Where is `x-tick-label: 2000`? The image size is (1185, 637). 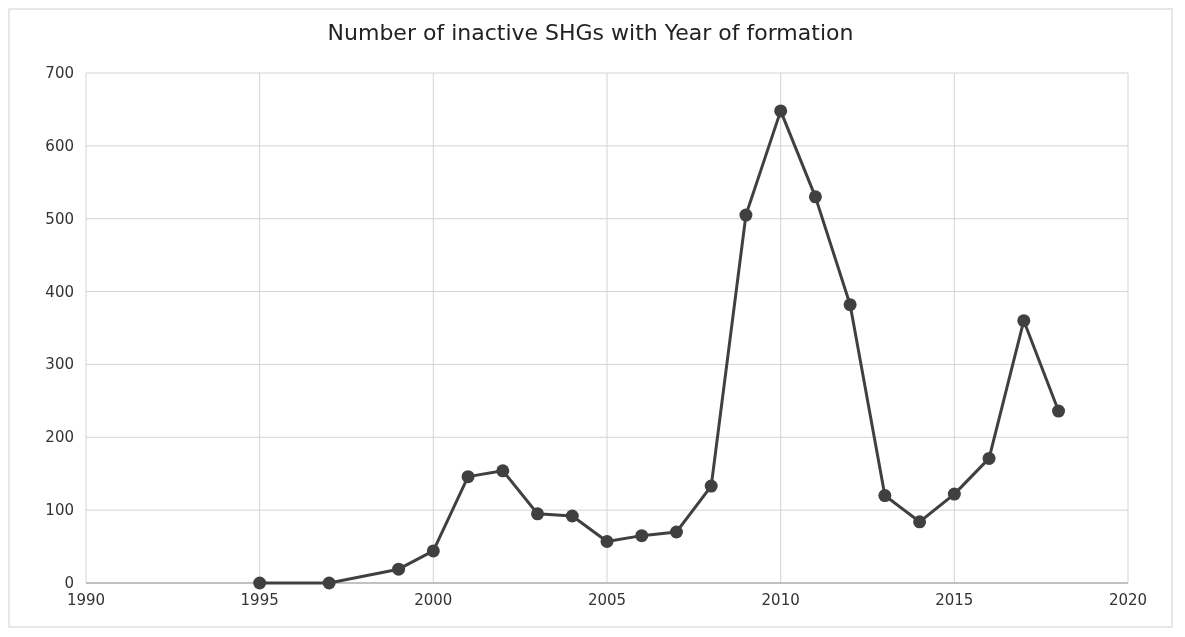 x-tick-label: 2000 is located at coordinates (433, 600).